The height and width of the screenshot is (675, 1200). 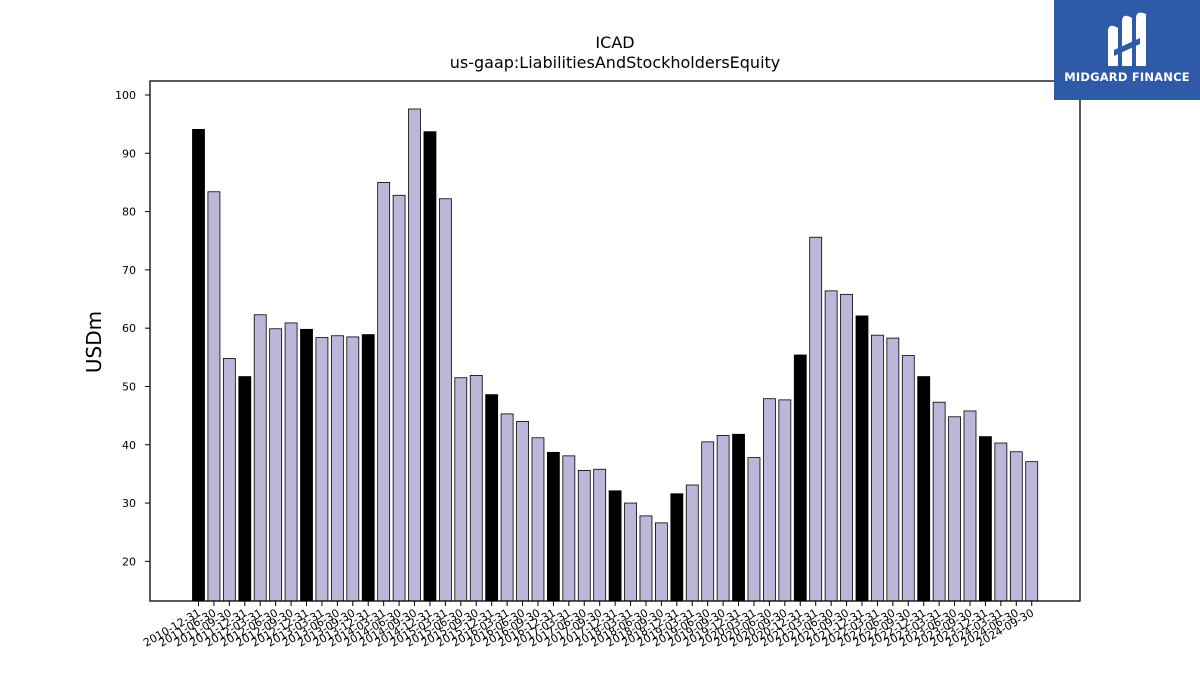 What do you see at coordinates (129, 445) in the screenshot?
I see `y-tick-label: 40` at bounding box center [129, 445].